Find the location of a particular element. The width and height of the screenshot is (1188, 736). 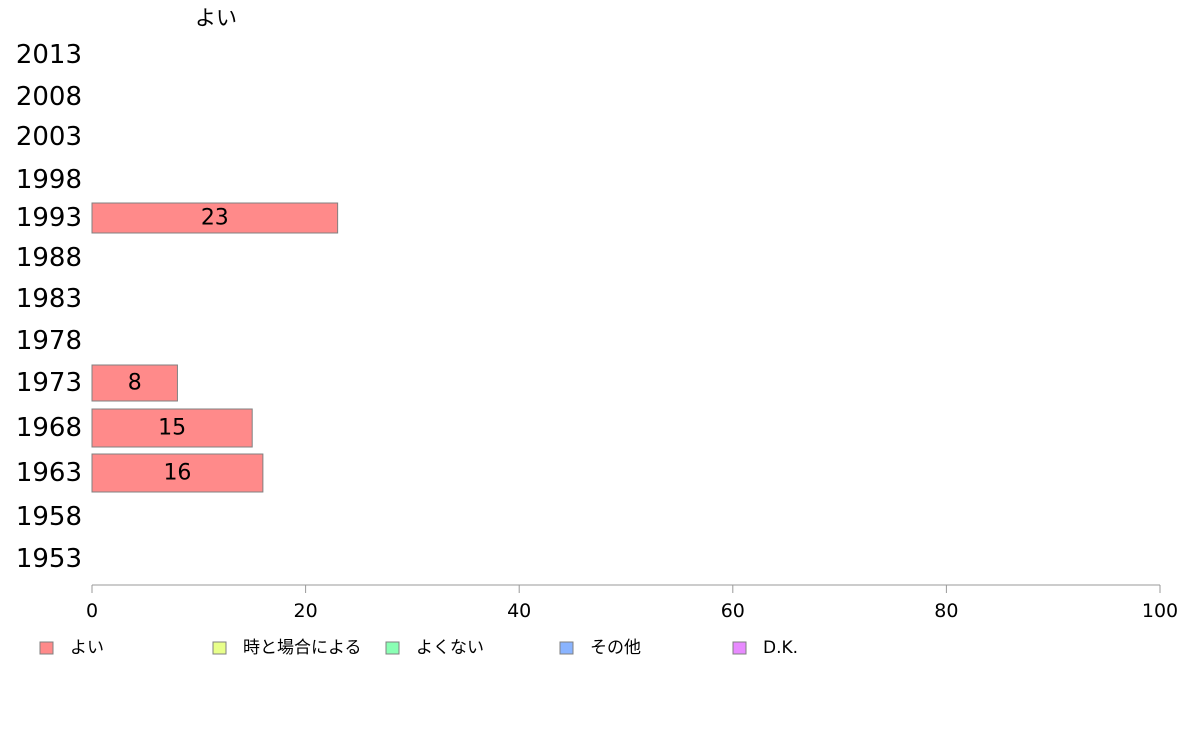

bar-1973 is located at coordinates (134, 383).